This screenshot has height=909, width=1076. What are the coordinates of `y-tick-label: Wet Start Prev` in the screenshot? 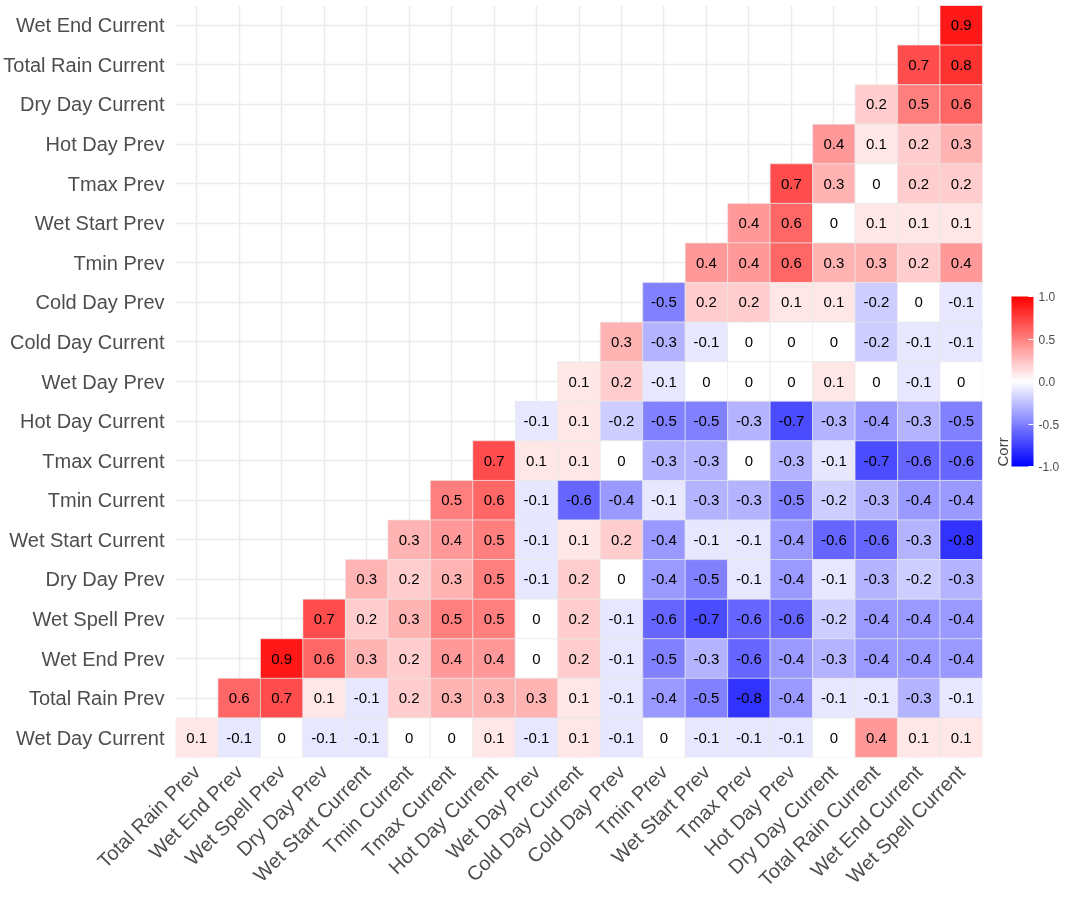 It's located at (99, 223).